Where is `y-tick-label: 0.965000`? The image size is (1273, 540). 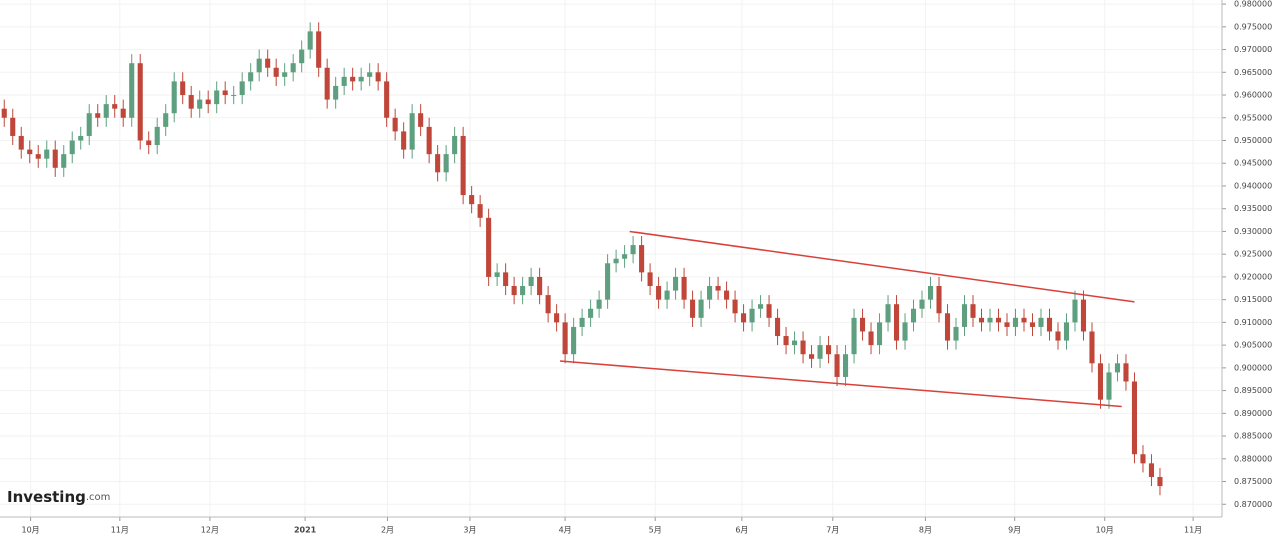 y-tick-label: 0.965000 is located at coordinates (1253, 72).